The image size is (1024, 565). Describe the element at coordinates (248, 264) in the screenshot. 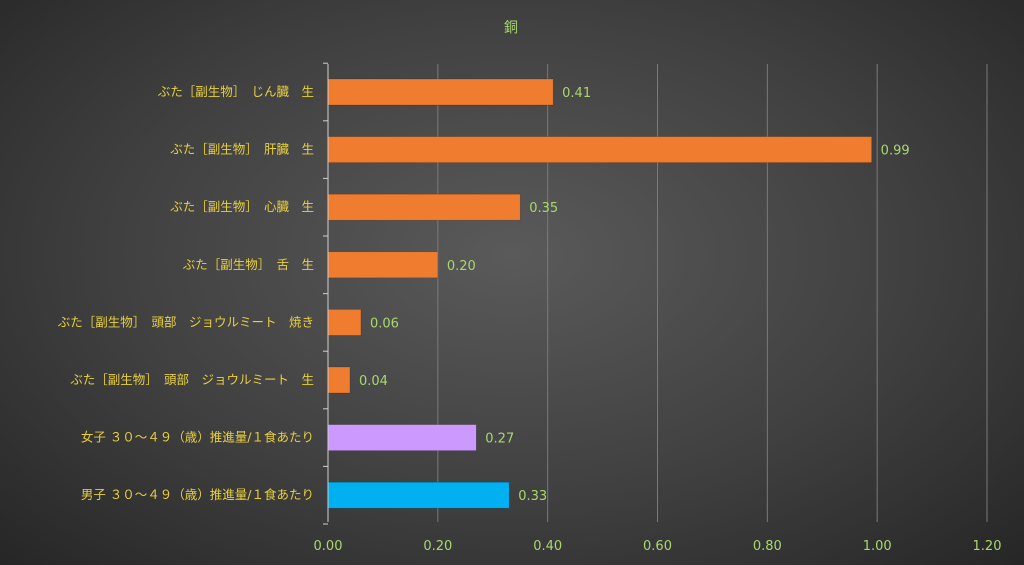

I see `category-label: ぶた［副生物］ 舌 生` at that location.